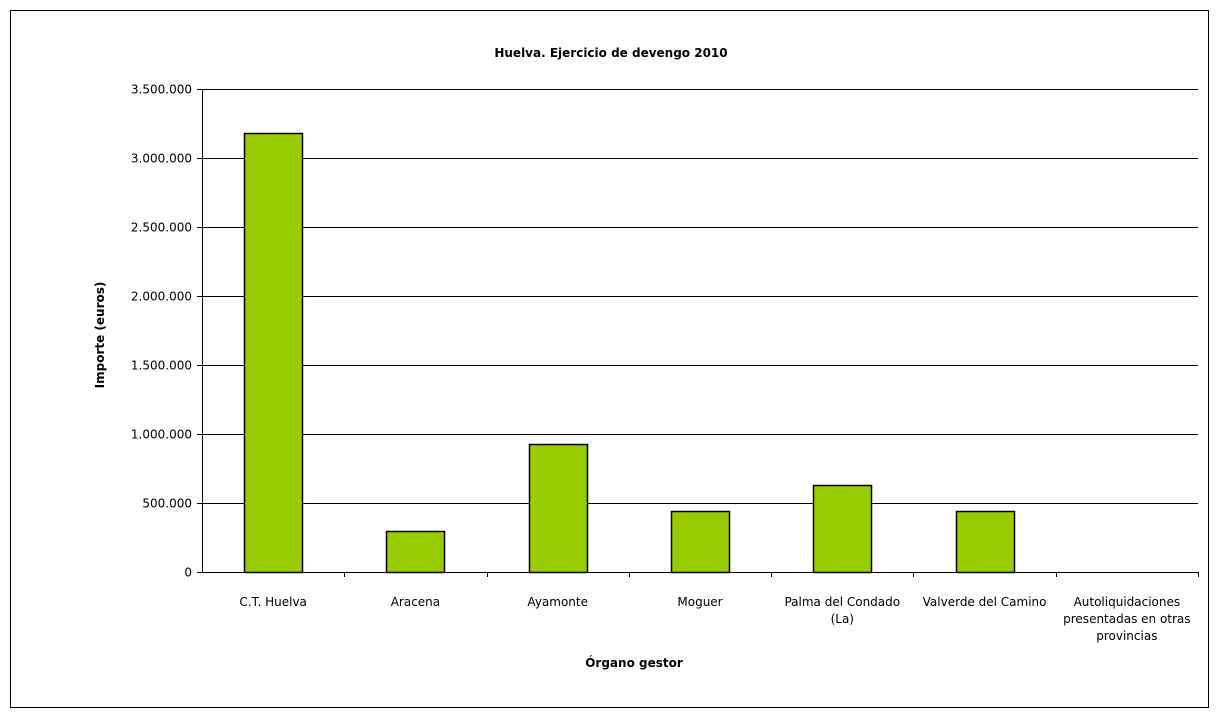 The width and height of the screenshot is (1221, 720). What do you see at coordinates (610, 53) in the screenshot?
I see `chart-title: Huelva. Ejercicio de devengo 2010` at bounding box center [610, 53].